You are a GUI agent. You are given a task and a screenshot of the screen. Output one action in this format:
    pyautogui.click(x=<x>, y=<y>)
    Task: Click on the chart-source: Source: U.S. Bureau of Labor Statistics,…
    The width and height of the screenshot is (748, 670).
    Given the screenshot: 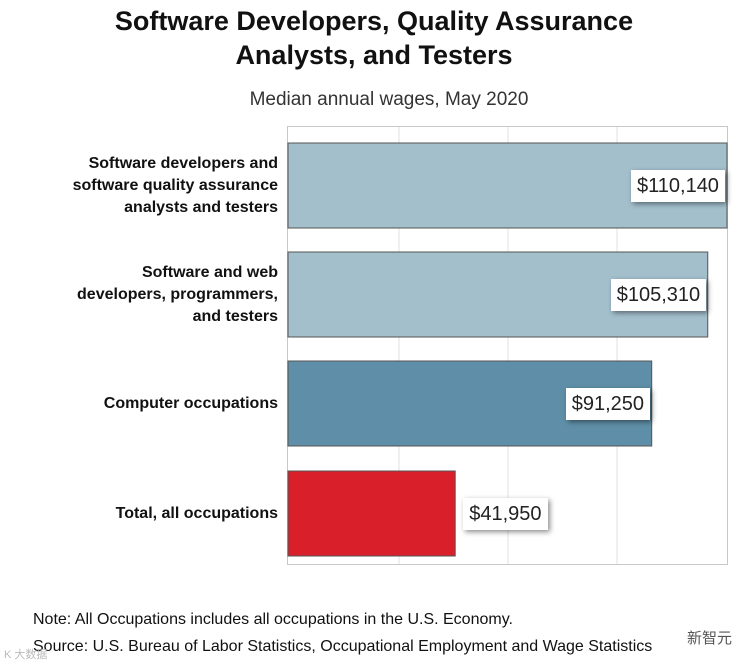 What is the action you would take?
    pyautogui.click(x=343, y=646)
    